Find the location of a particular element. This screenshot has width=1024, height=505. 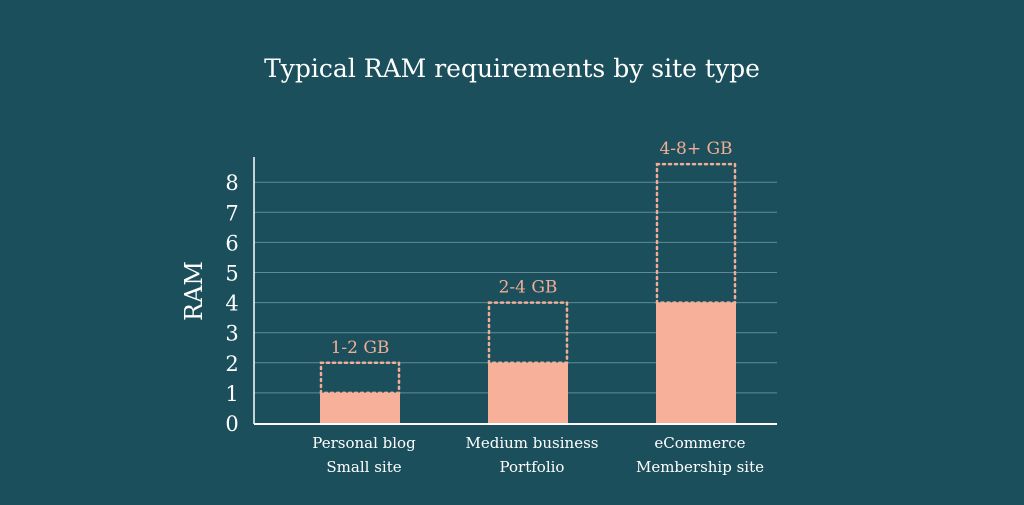

y-axis-label: RAM is located at coordinates (194, 291).